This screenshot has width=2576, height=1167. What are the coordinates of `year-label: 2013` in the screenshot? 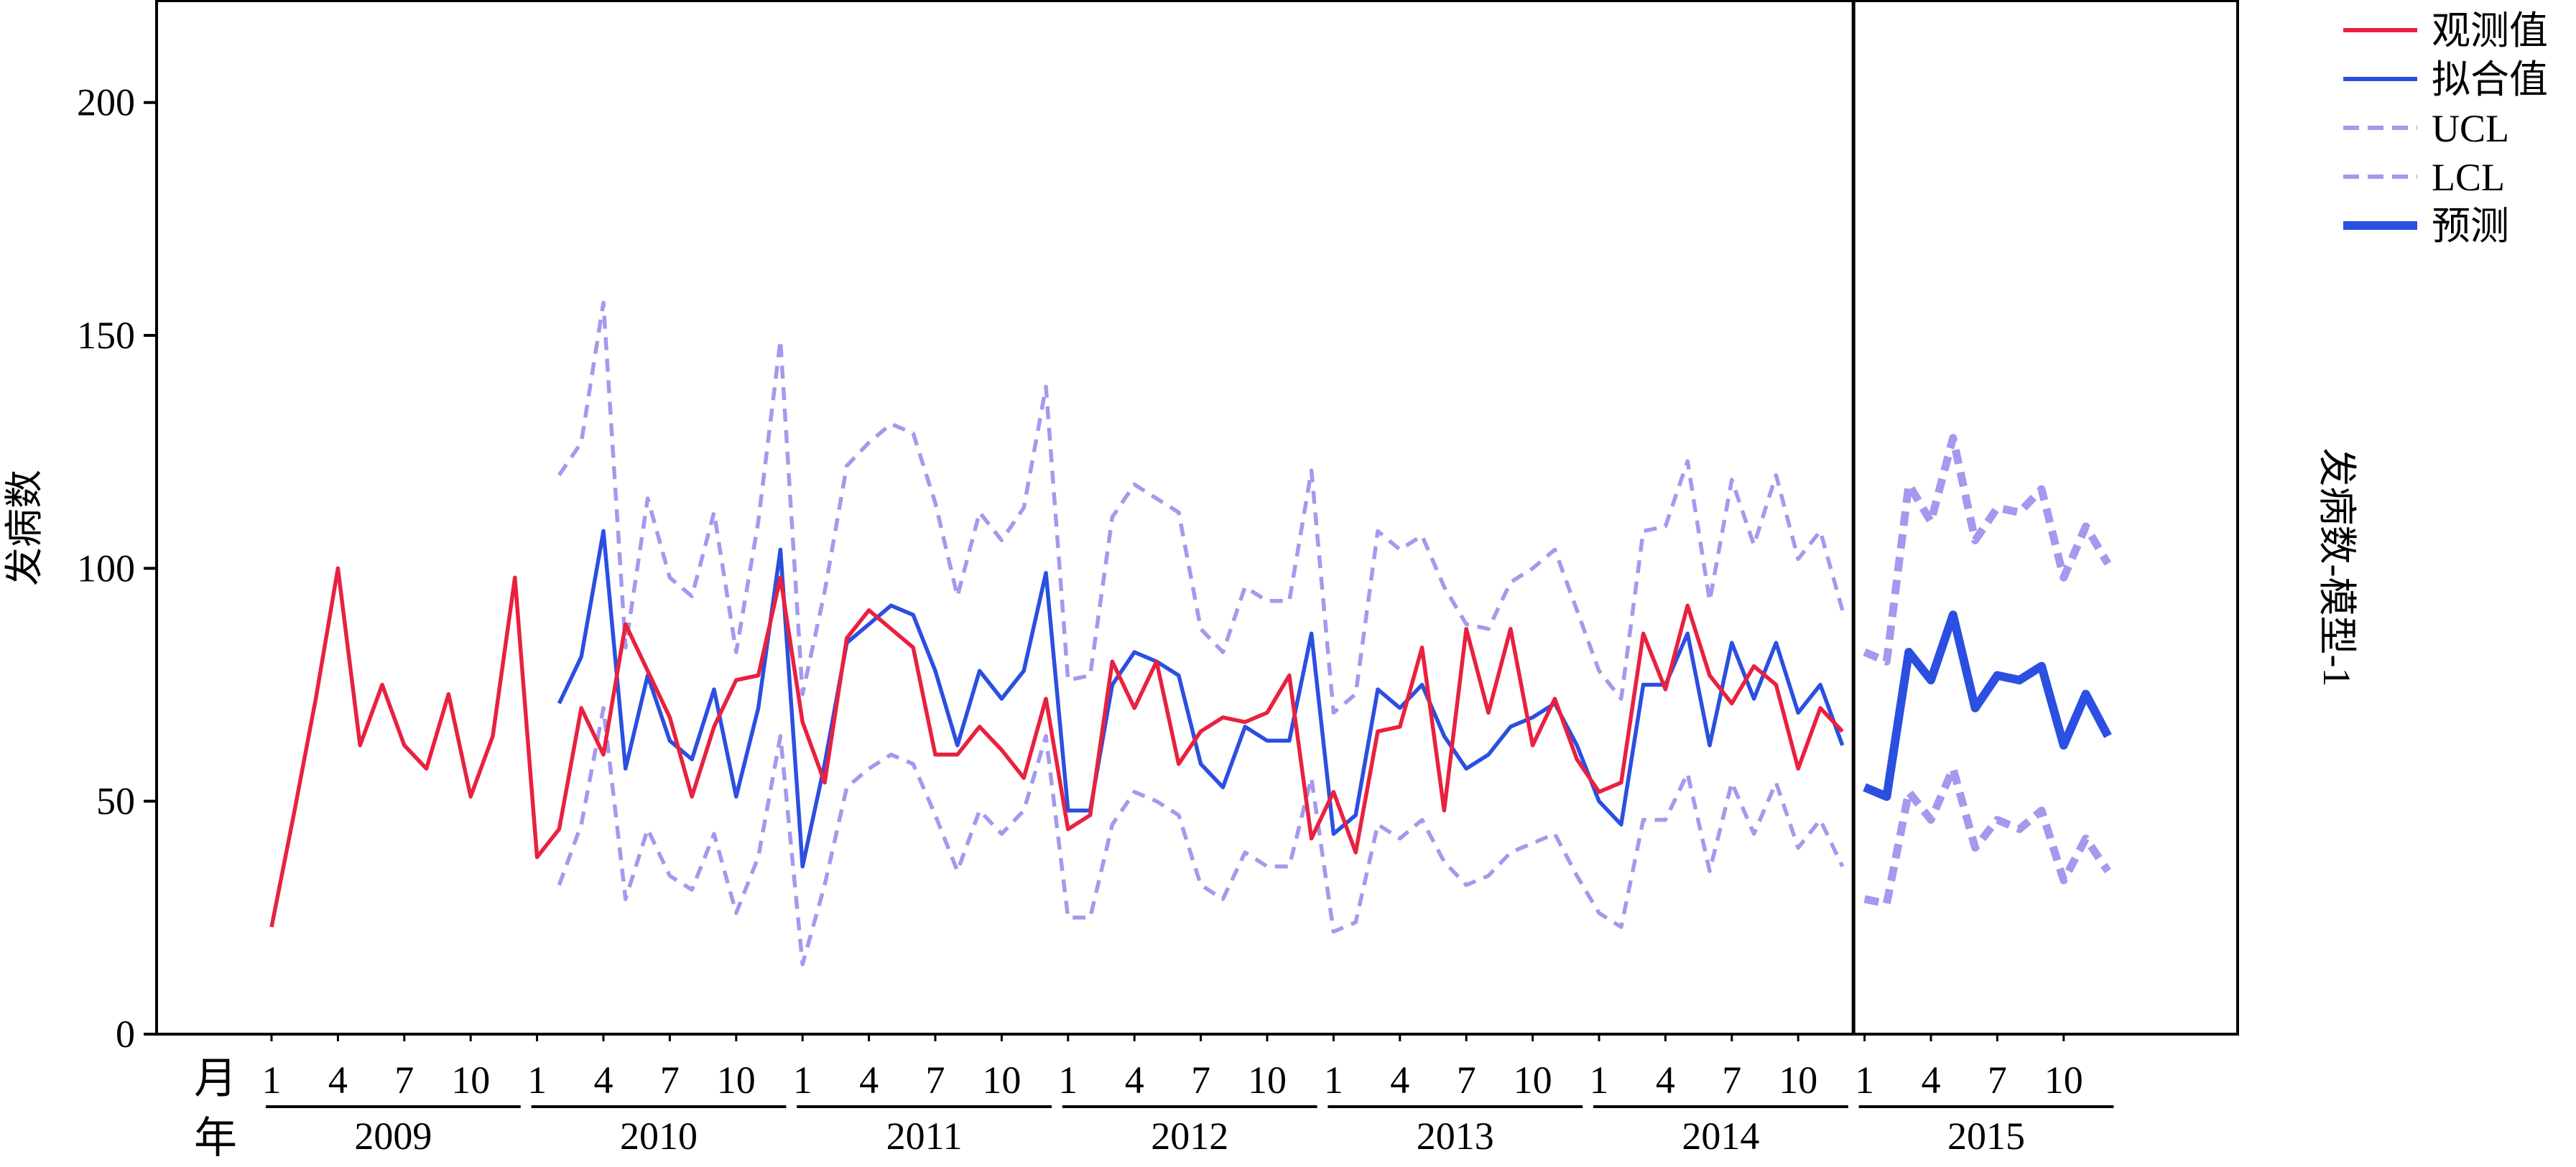 It's located at (1455, 1136).